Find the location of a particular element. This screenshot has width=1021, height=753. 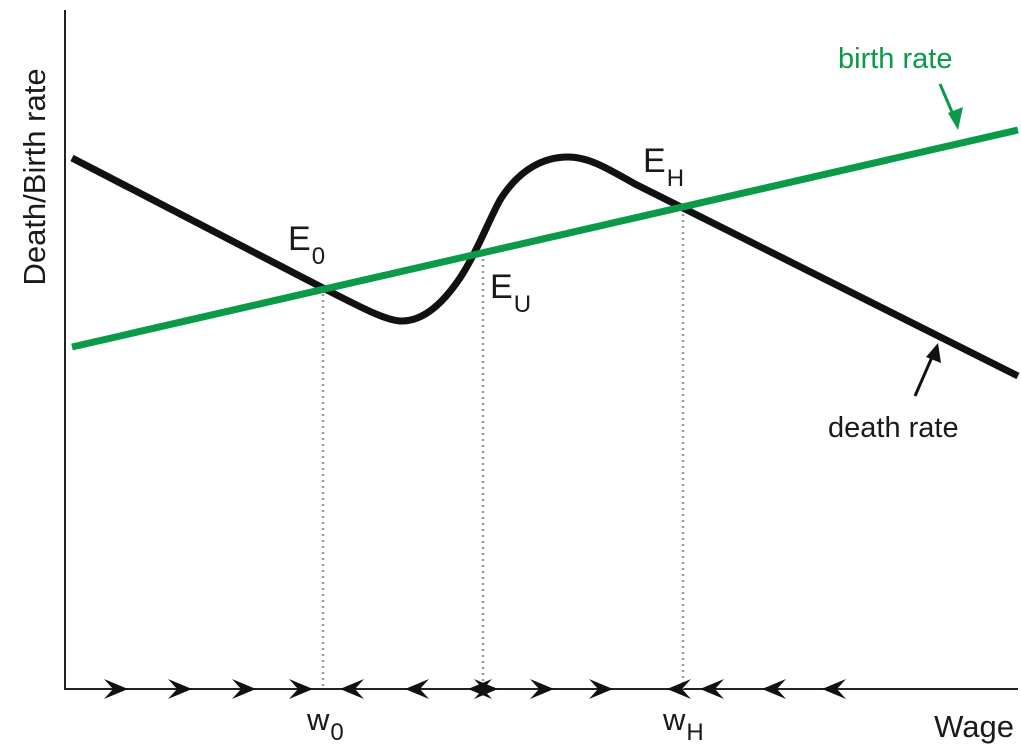

birth-rate-pointer-arrow is located at coordinates (950, 106).